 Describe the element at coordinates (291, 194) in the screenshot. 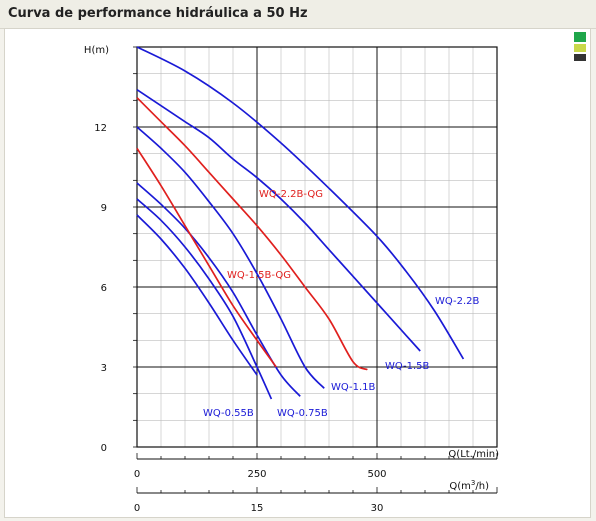

I see `annotation-wq-2-2b-qg: WQ-2.2B-QG` at that location.